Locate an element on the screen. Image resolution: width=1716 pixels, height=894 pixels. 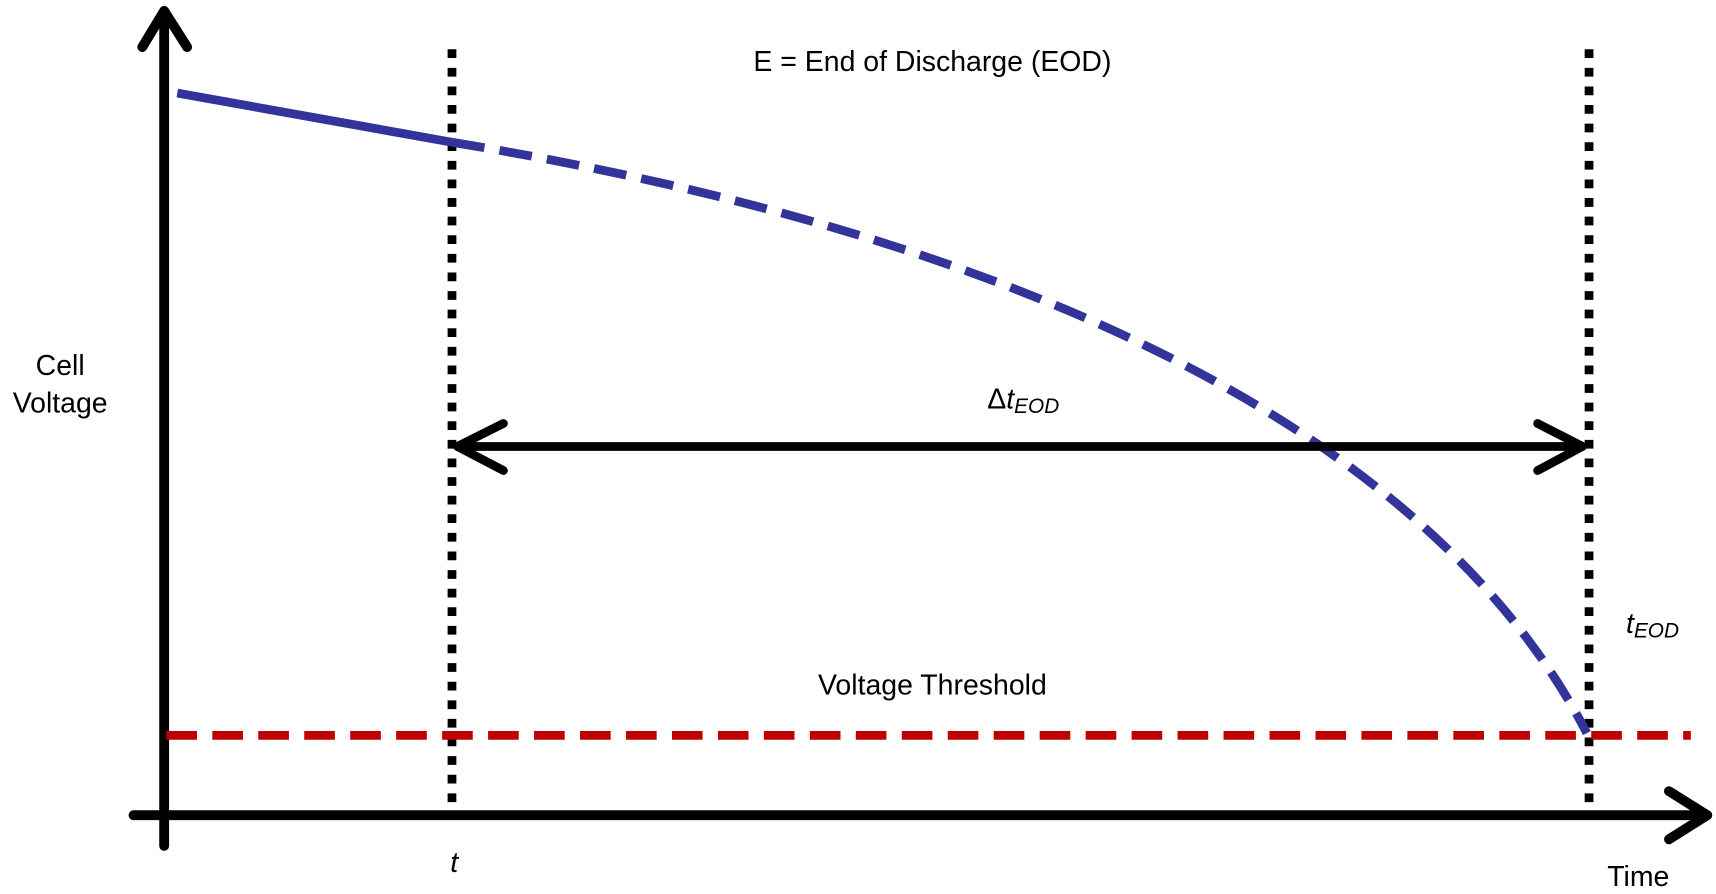
delta-variable: t is located at coordinates (1010, 399).